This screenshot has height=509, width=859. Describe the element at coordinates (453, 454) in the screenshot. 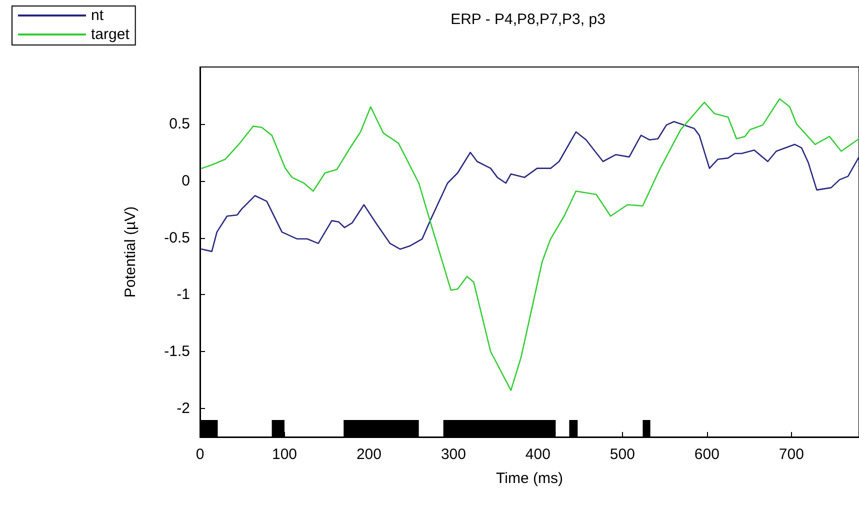

I see `x-tick-label: 300` at that location.